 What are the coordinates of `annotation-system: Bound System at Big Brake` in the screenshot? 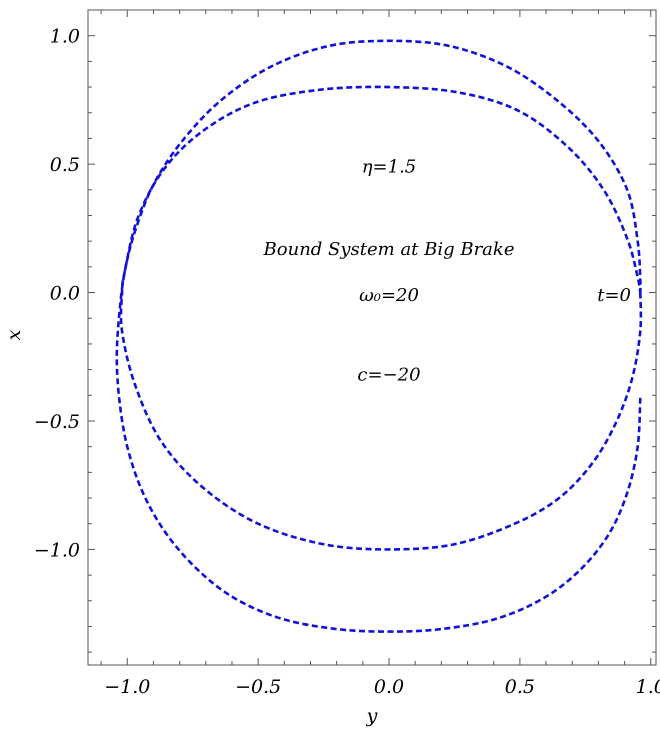 It's located at (389, 249).